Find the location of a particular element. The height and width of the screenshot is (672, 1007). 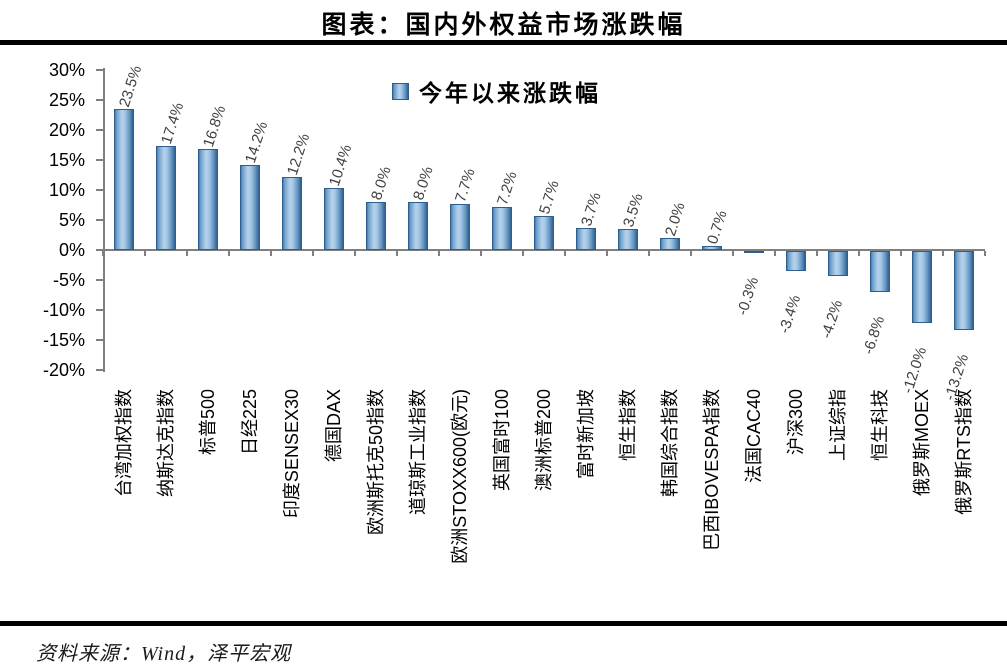

legend: 今年以来涨跌幅 is located at coordinates (496, 91).